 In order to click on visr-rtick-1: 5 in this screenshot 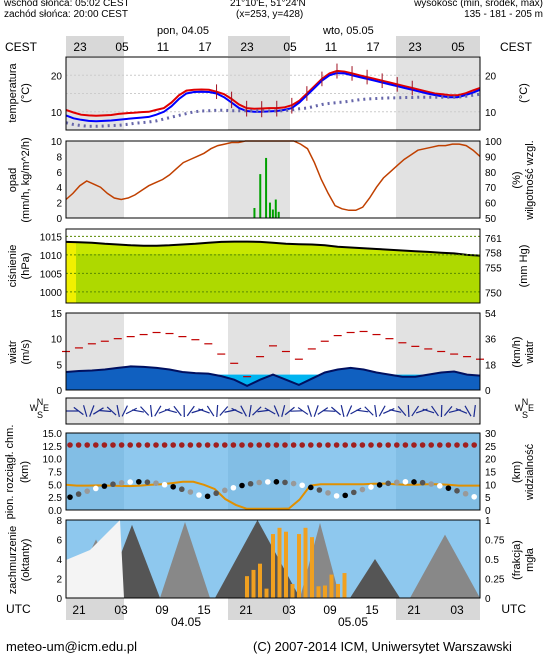, I will do `click(488, 498)`.